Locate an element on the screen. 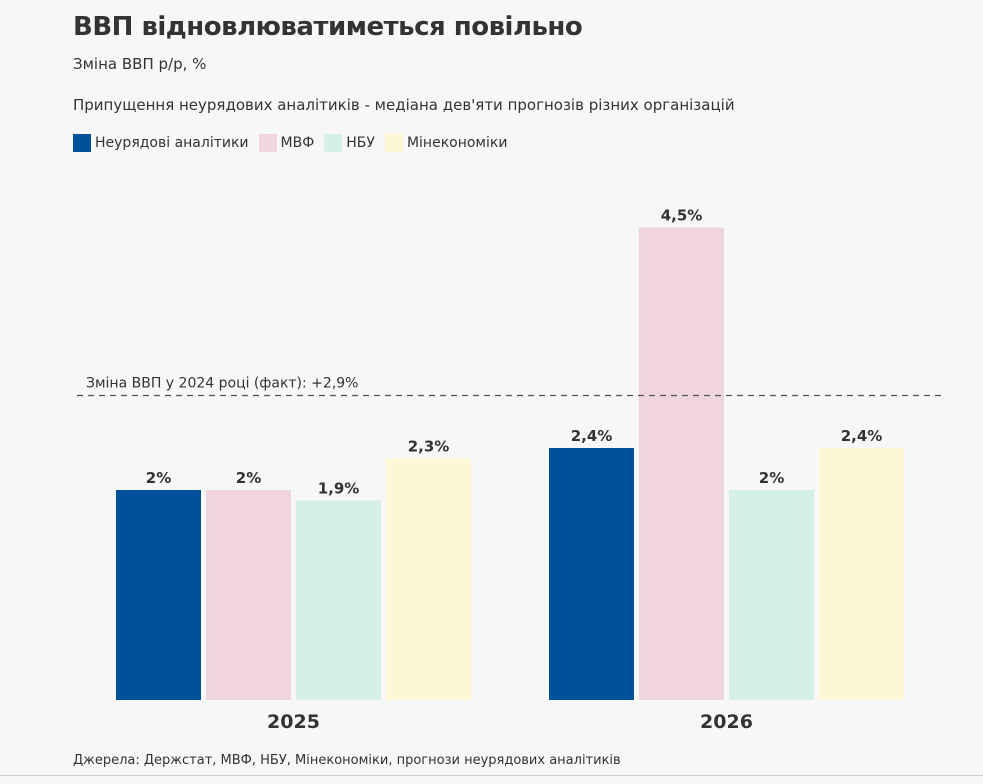 The width and height of the screenshot is (983, 784). legend-item: Мінекономіки is located at coordinates (446, 143).